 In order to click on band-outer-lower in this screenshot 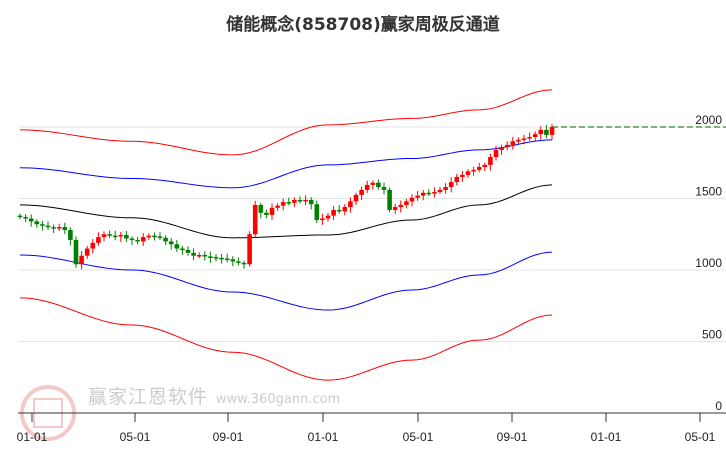, I will do `click(286, 339)`.